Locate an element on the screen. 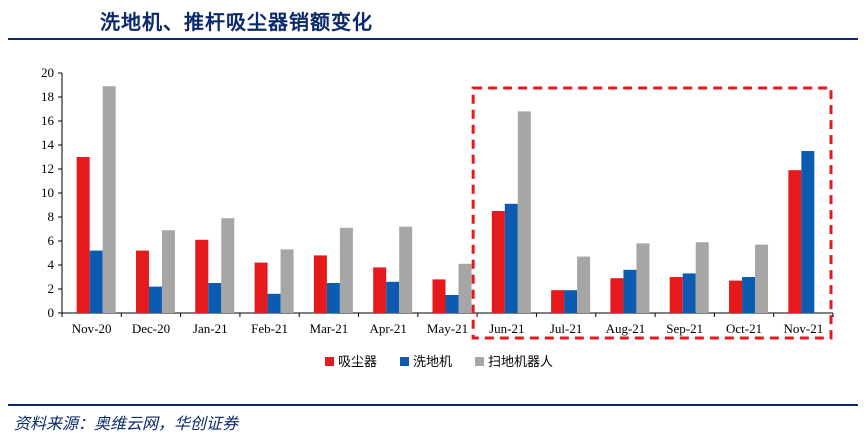 This screenshot has height=437, width=866. y-tick-label: 8 is located at coordinates (51, 216).